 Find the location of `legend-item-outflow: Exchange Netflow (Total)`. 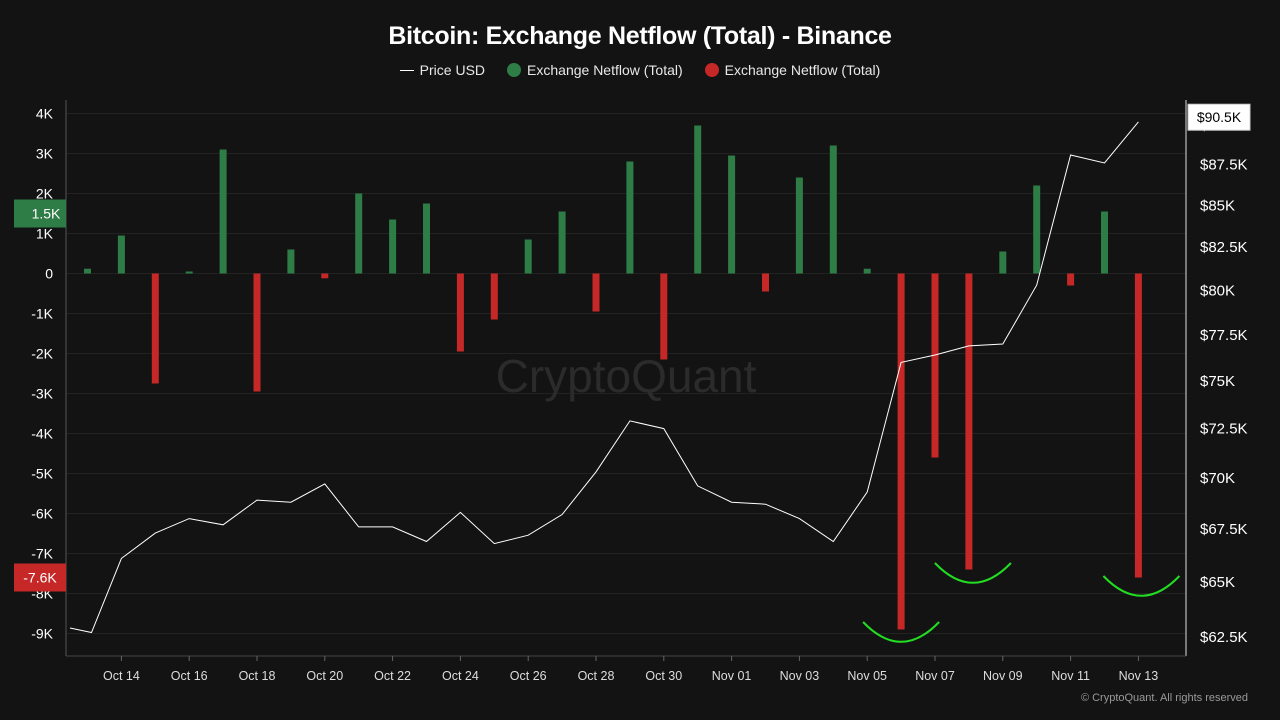

legend-item-outflow: Exchange Netflow (Total) is located at coordinates (792, 70).